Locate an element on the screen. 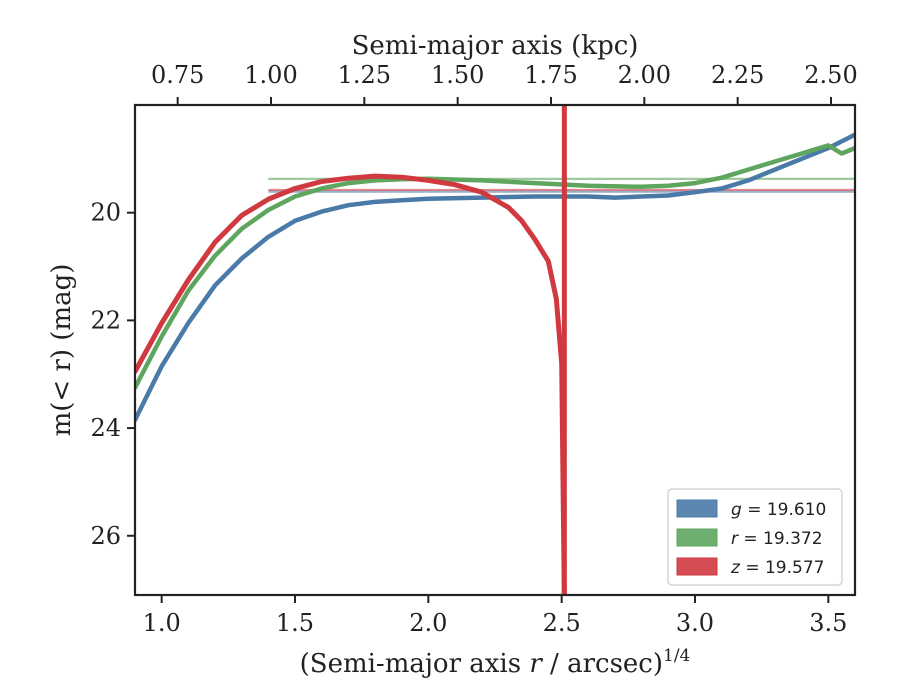 The image size is (900, 700). legend-variable: r is located at coordinates (735, 539).